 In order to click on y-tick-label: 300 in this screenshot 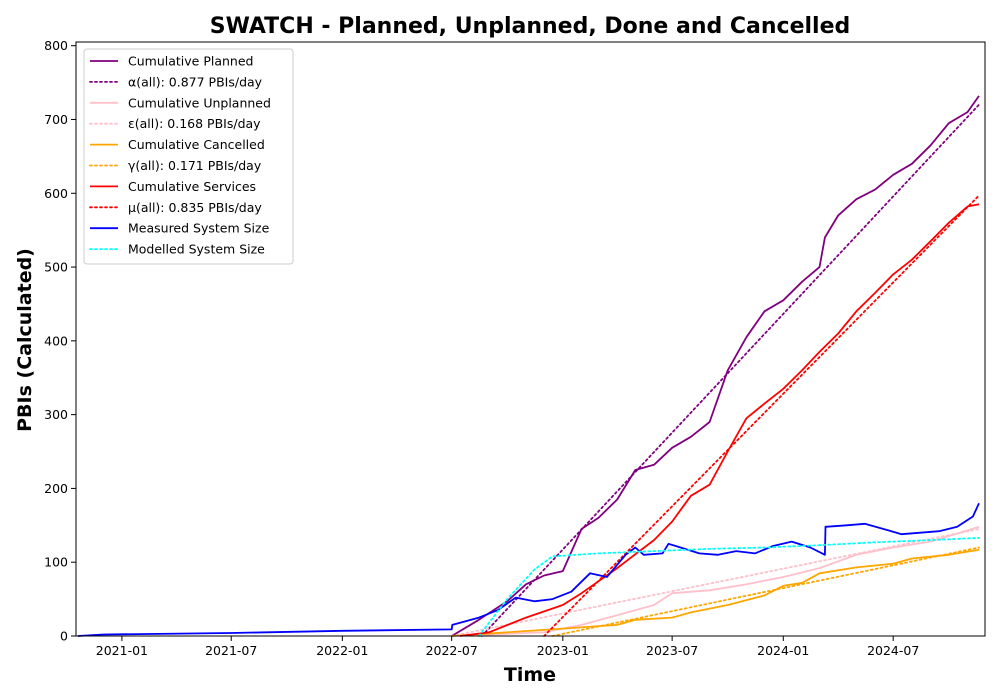, I will do `click(56, 414)`.